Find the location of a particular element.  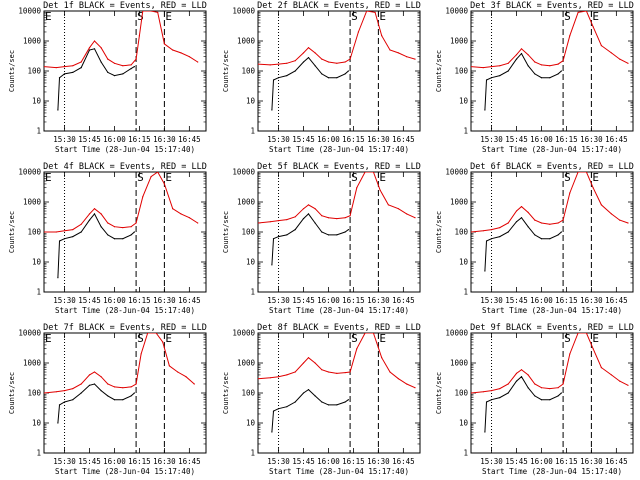

series-line-events is located at coordinates (523, 244).